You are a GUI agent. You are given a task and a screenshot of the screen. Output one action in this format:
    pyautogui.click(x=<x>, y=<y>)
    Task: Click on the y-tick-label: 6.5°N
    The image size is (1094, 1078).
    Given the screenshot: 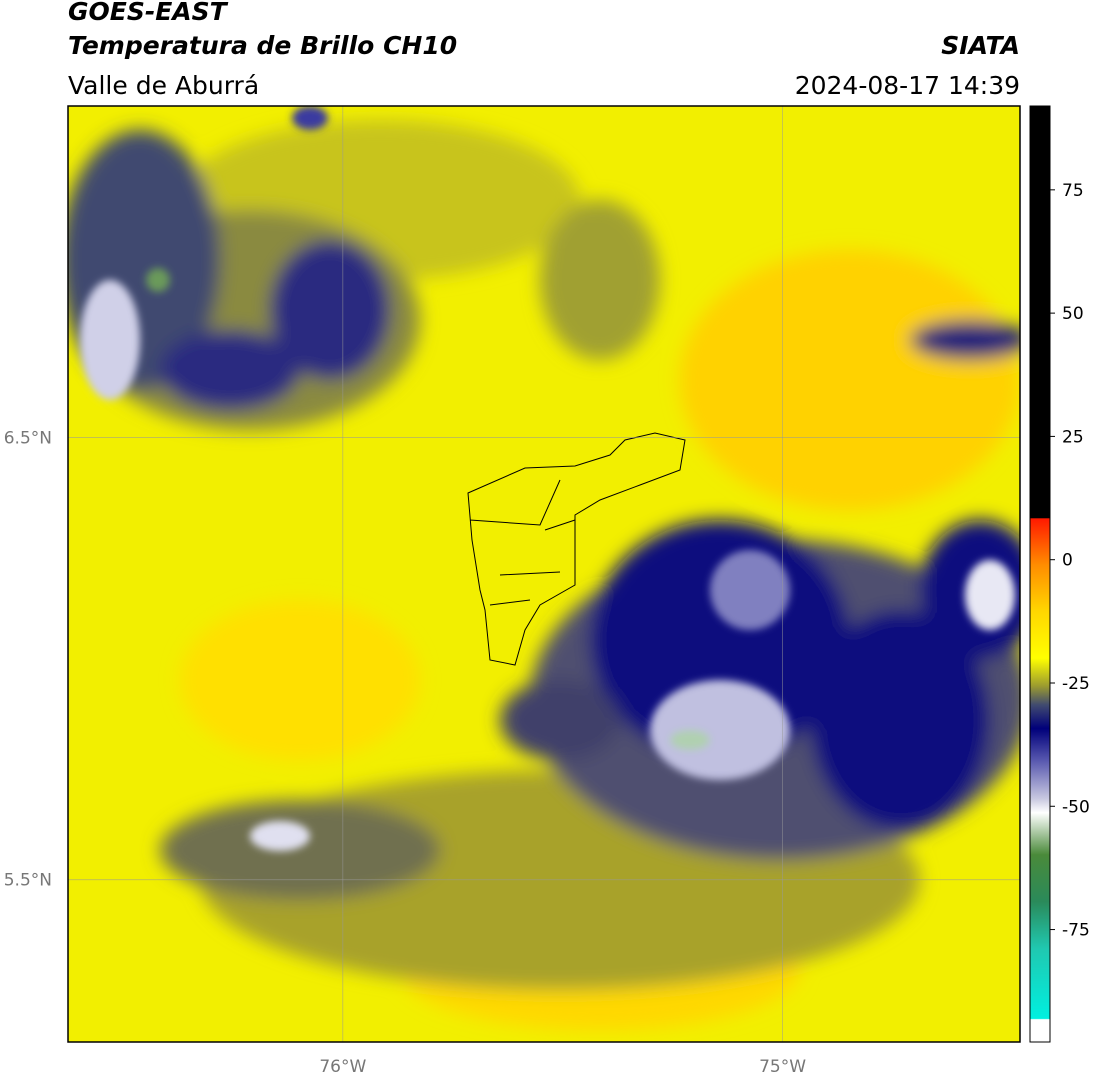 What is the action you would take?
    pyautogui.click(x=28, y=439)
    